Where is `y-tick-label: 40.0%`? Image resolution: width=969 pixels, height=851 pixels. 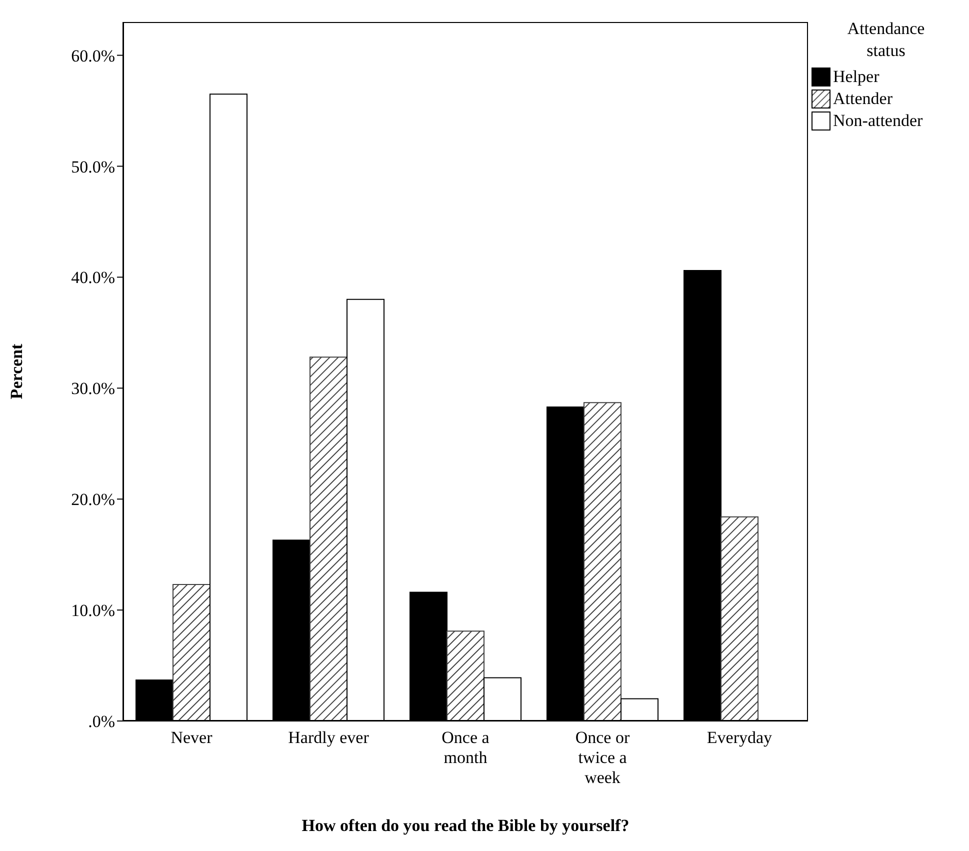
y-tick-label: 40.0% is located at coordinates (93, 278).